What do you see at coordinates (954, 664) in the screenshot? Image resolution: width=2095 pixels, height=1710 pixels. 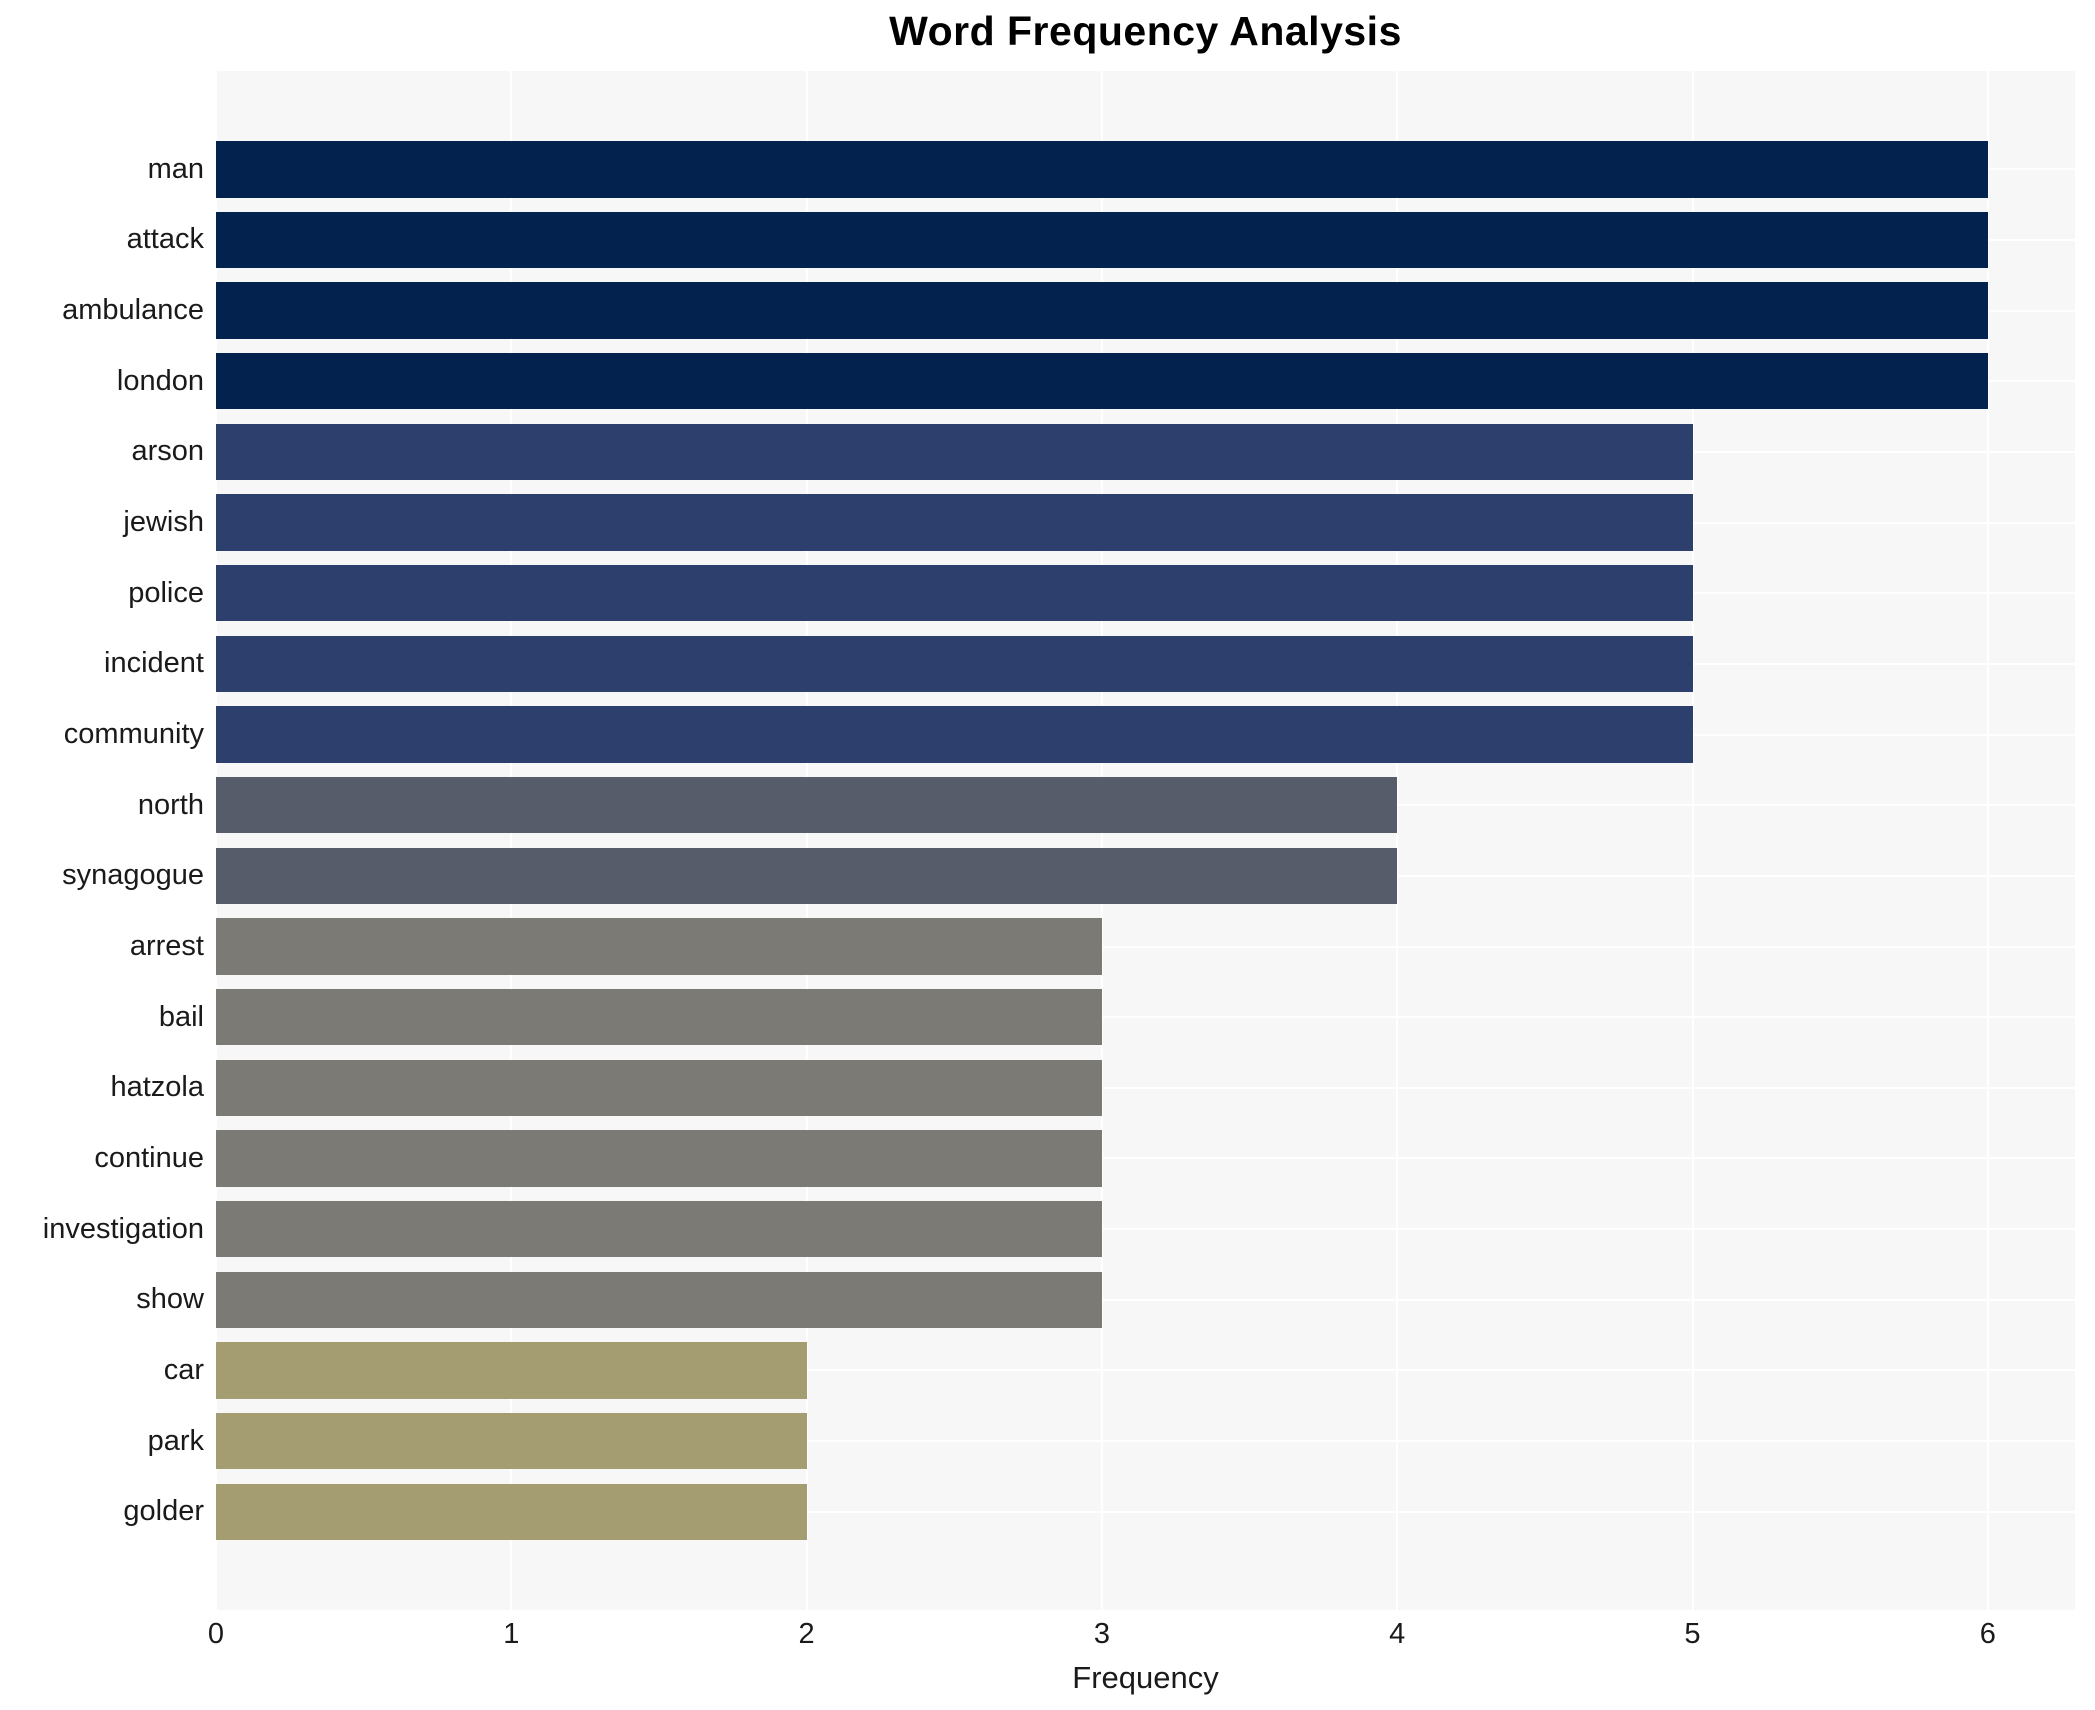 I see `bar-incident` at bounding box center [954, 664].